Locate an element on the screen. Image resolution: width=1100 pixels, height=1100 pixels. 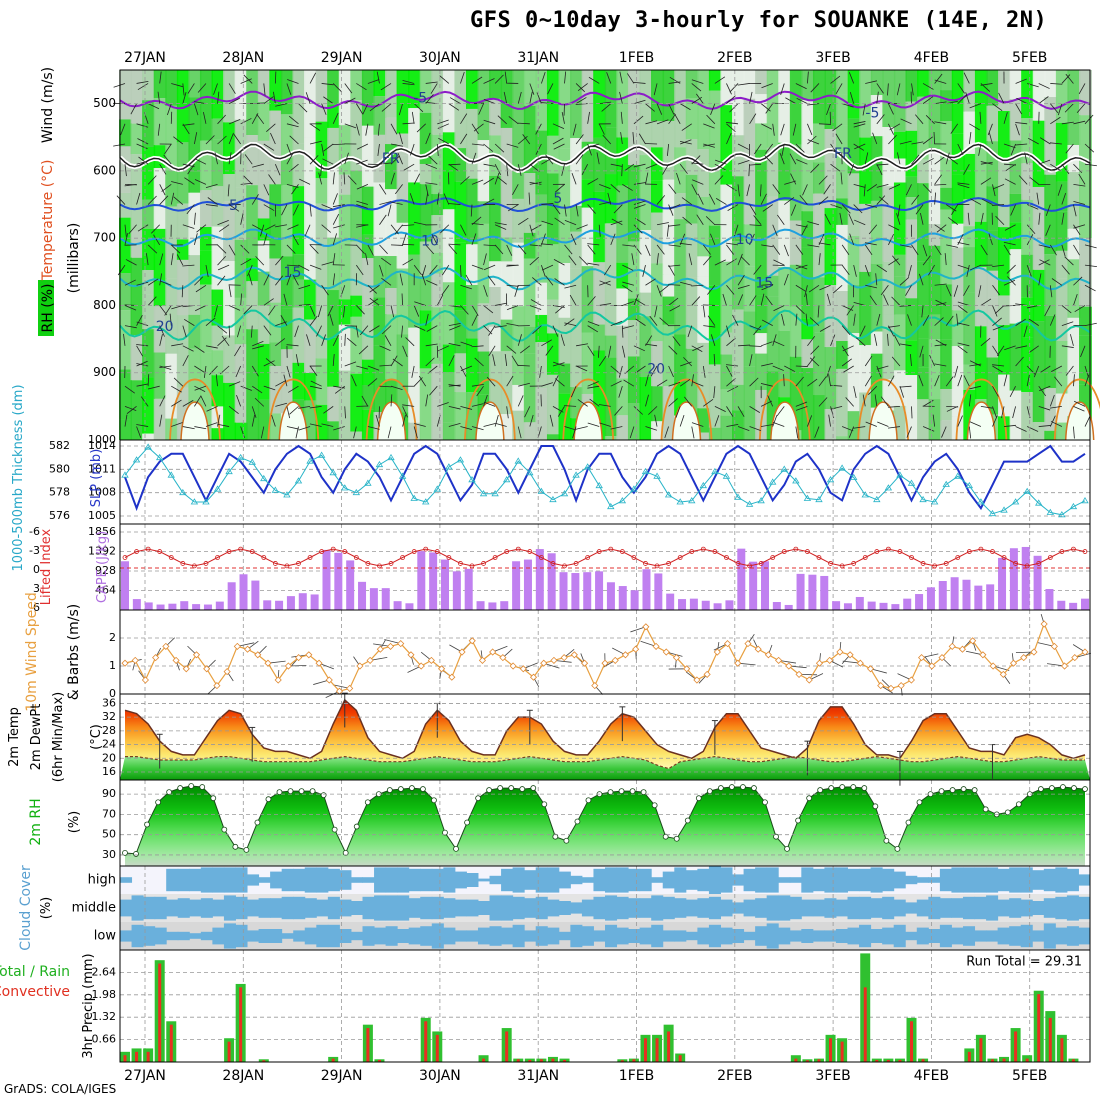
contour-label: -5 is located at coordinates (872, 114).